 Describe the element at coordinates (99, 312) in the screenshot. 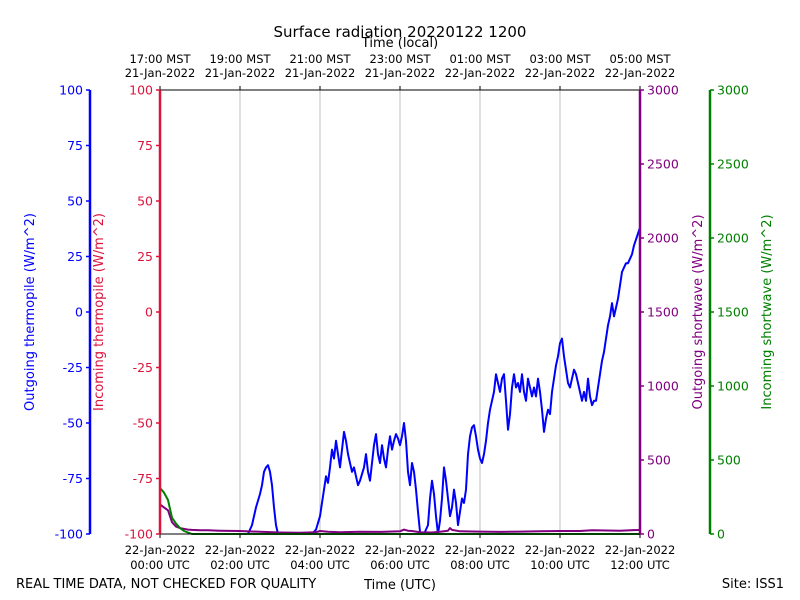

I see `incoming-thermopile-label: Incoming thermopile (W/m^2)` at that location.